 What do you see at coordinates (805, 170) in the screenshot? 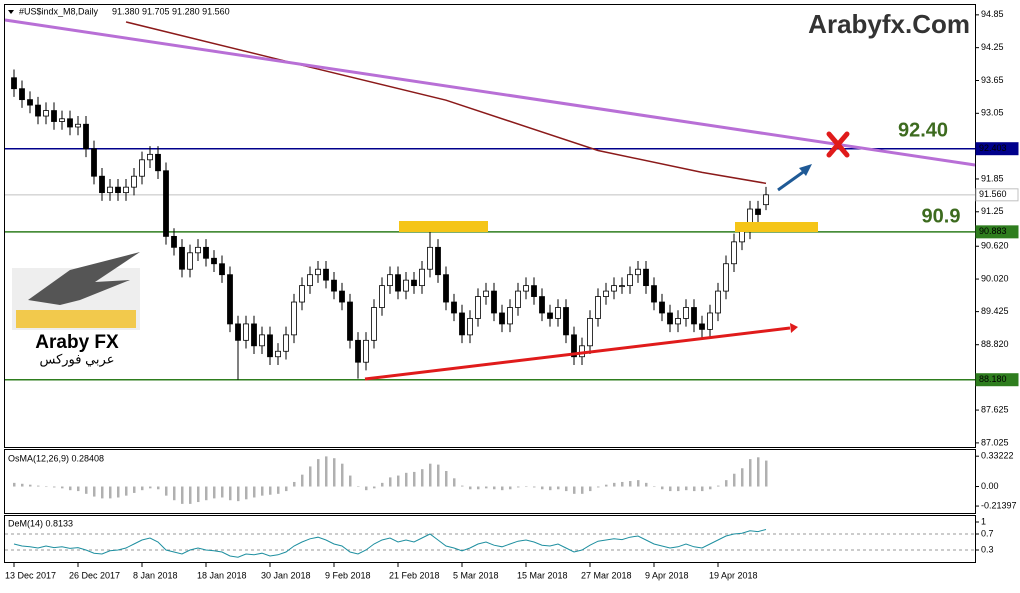
I see `arrow-head` at bounding box center [805, 170].